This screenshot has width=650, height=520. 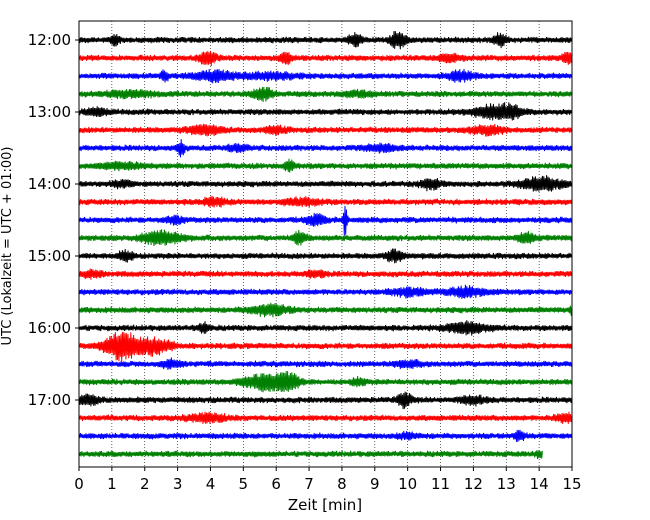 What do you see at coordinates (7, 246) in the screenshot?
I see `y-axis-label: UTC (Lokalzeit = UTC + 01:00)` at bounding box center [7, 246].